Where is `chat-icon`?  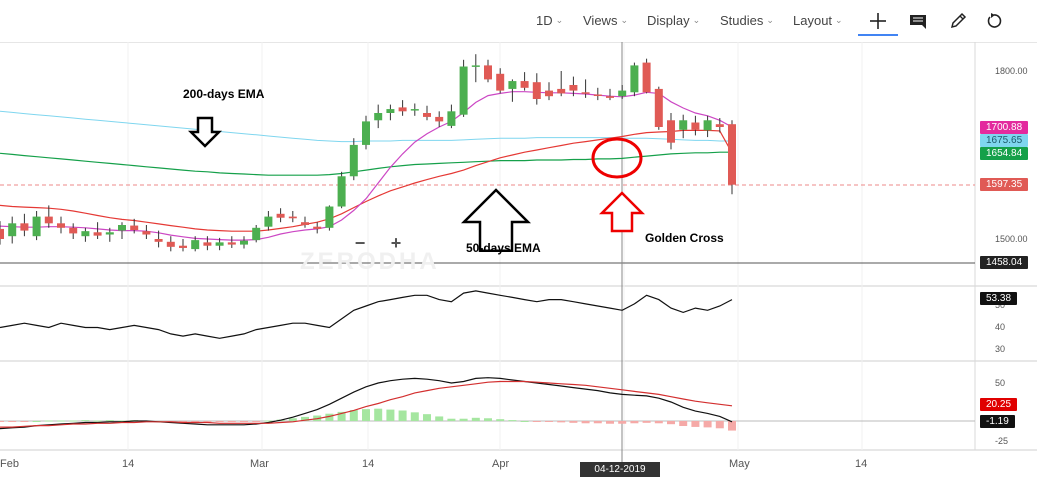 chat-icon is located at coordinates (918, 21).